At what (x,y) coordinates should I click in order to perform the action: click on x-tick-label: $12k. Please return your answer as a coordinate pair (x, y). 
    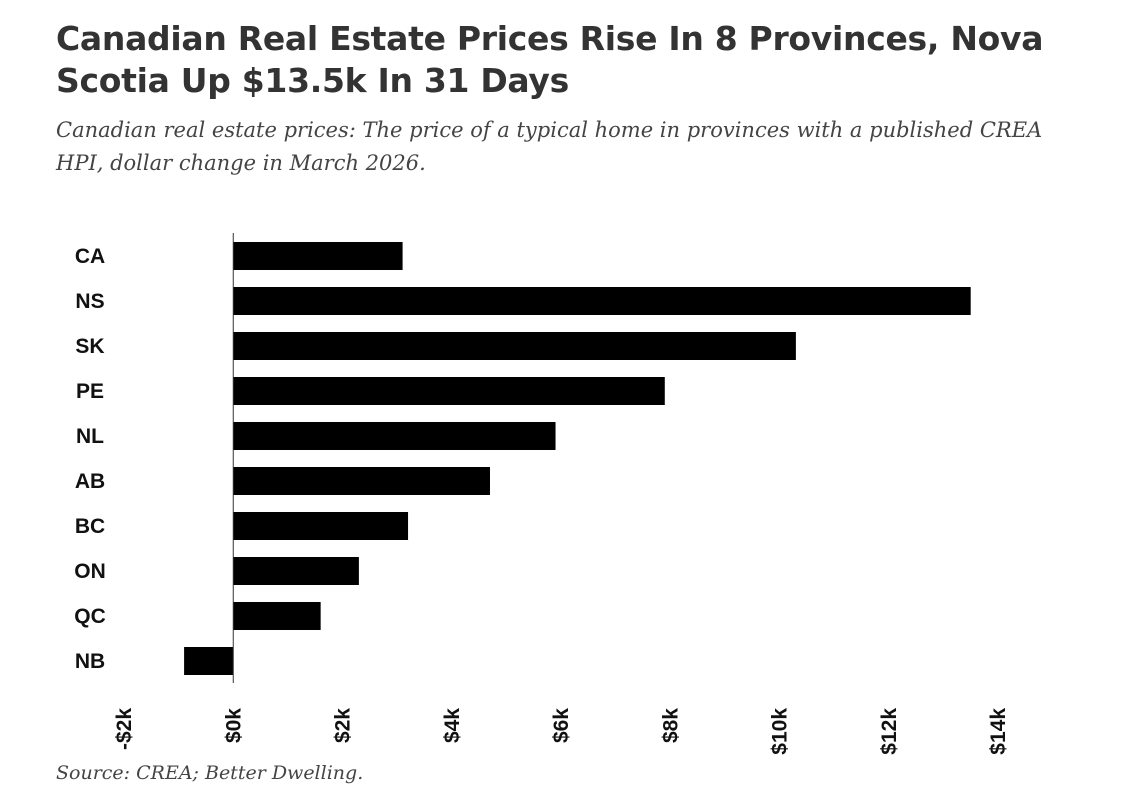
    Looking at the image, I should click on (889, 731).